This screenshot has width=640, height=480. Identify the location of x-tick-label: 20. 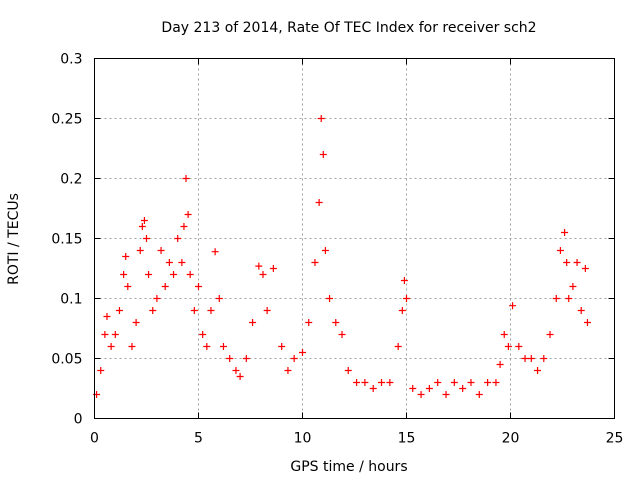
(511, 439).